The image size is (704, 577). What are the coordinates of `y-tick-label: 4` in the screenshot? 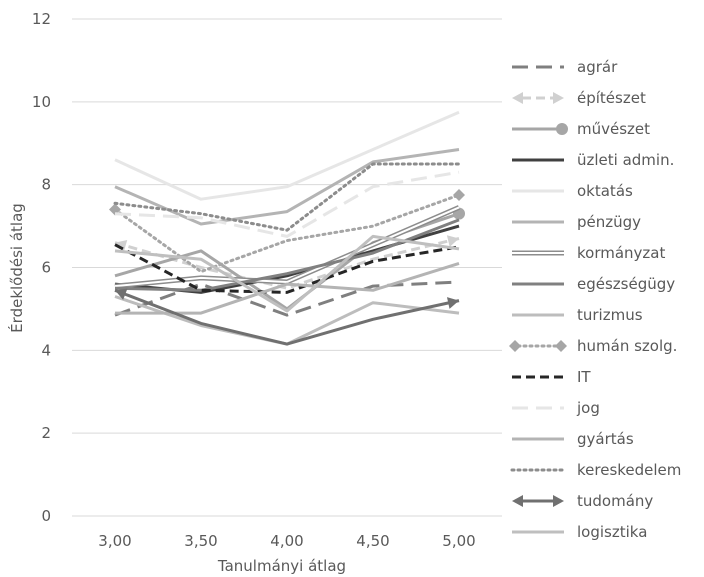 It's located at (46, 350).